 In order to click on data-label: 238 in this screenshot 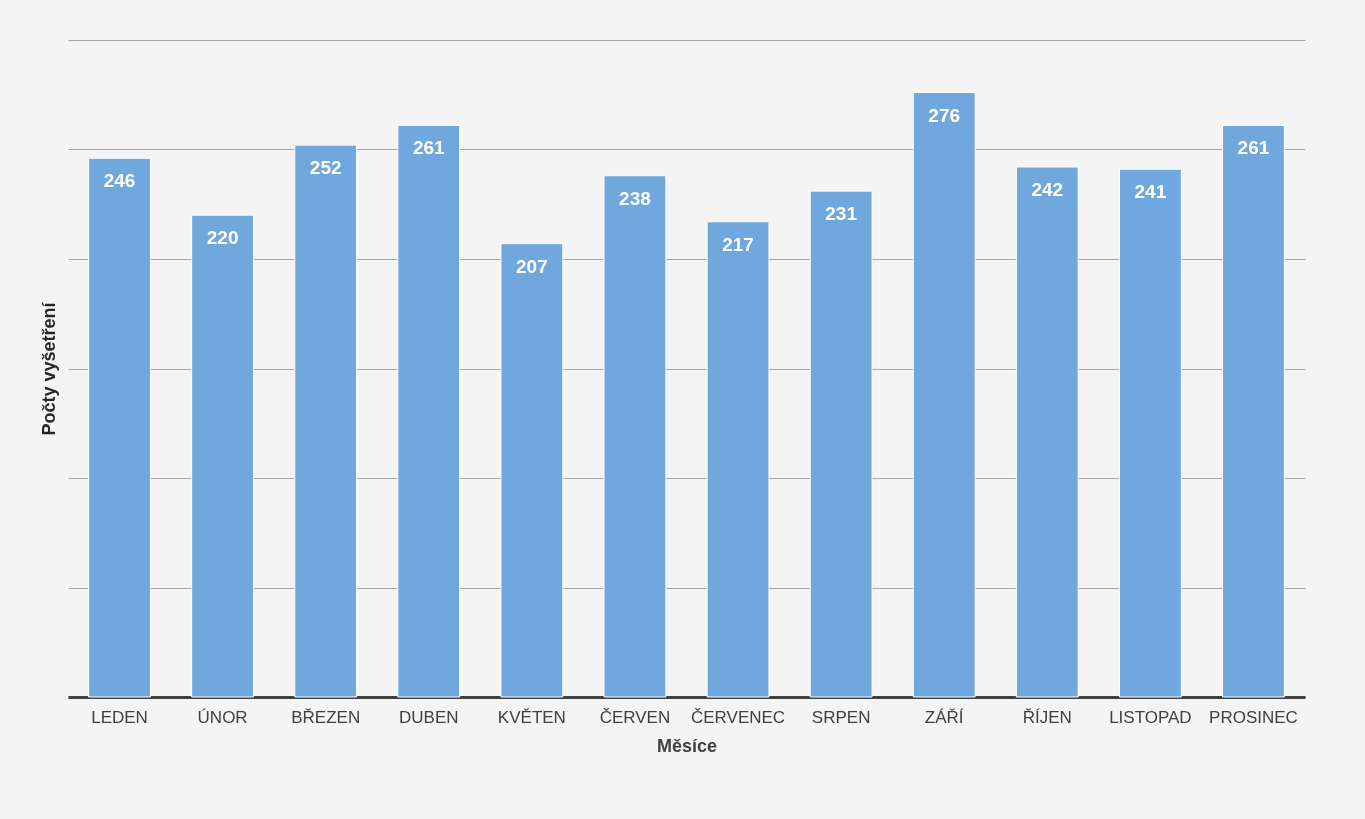, I will do `click(635, 198)`.